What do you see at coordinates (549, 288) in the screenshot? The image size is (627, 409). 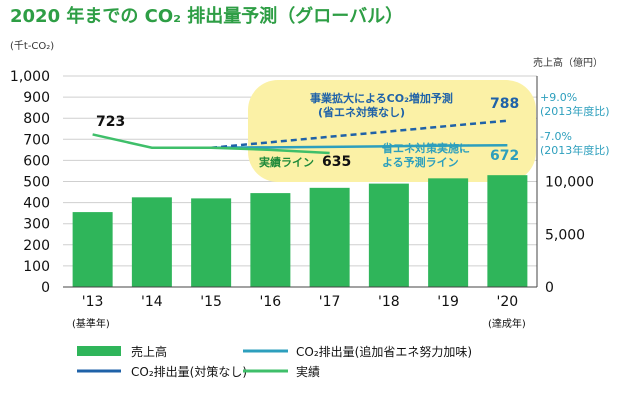 I see `right-tick-label: 0` at bounding box center [549, 288].